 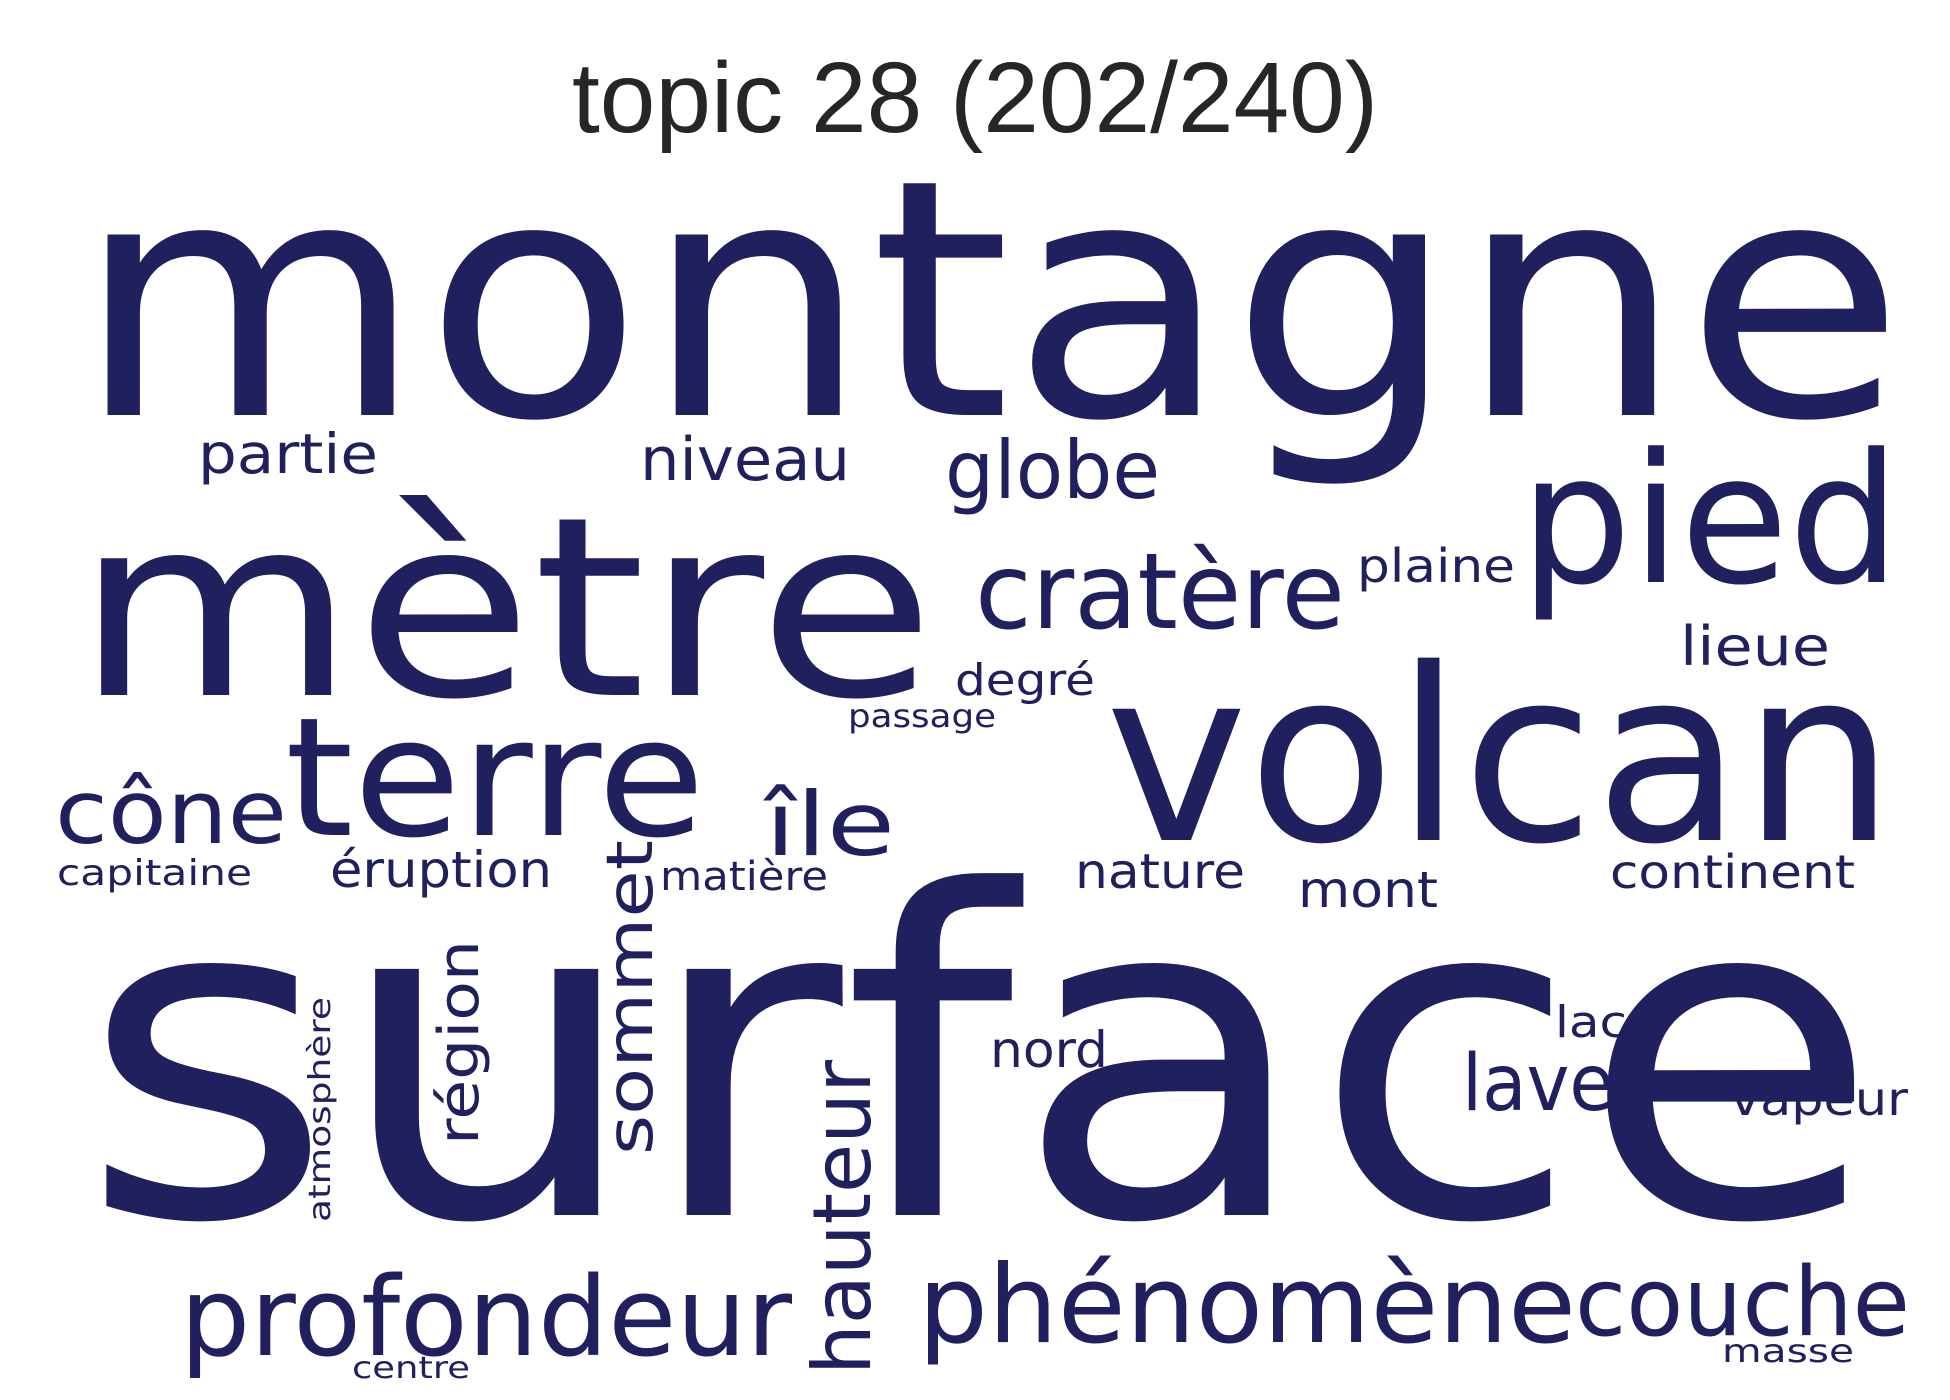 I want to click on word-plaine: plaine, so click(x=1436, y=566).